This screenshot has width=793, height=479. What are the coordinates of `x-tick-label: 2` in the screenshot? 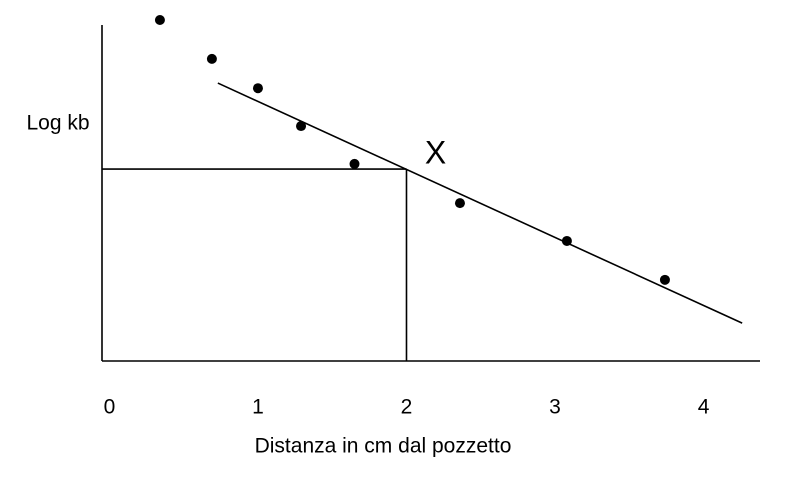 It's located at (407, 407).